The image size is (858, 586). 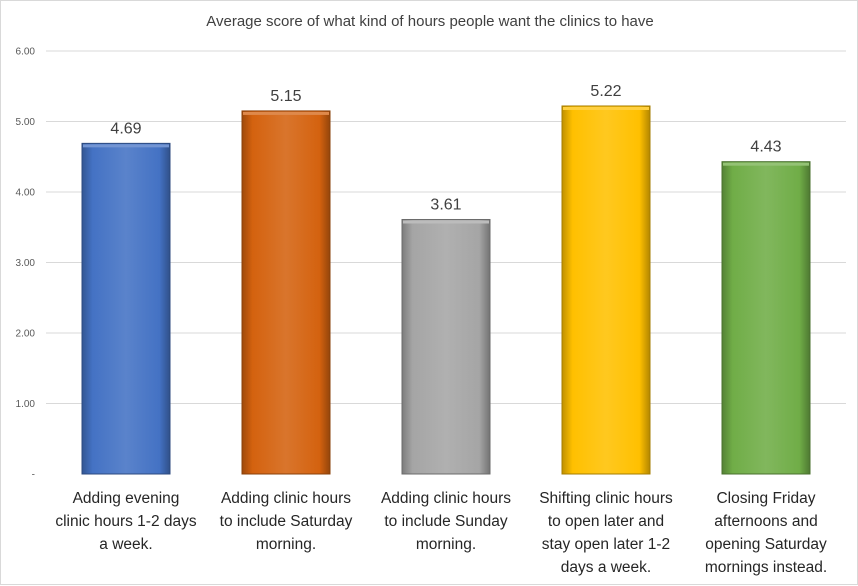 I want to click on data-label: 3.61, so click(x=445, y=204).